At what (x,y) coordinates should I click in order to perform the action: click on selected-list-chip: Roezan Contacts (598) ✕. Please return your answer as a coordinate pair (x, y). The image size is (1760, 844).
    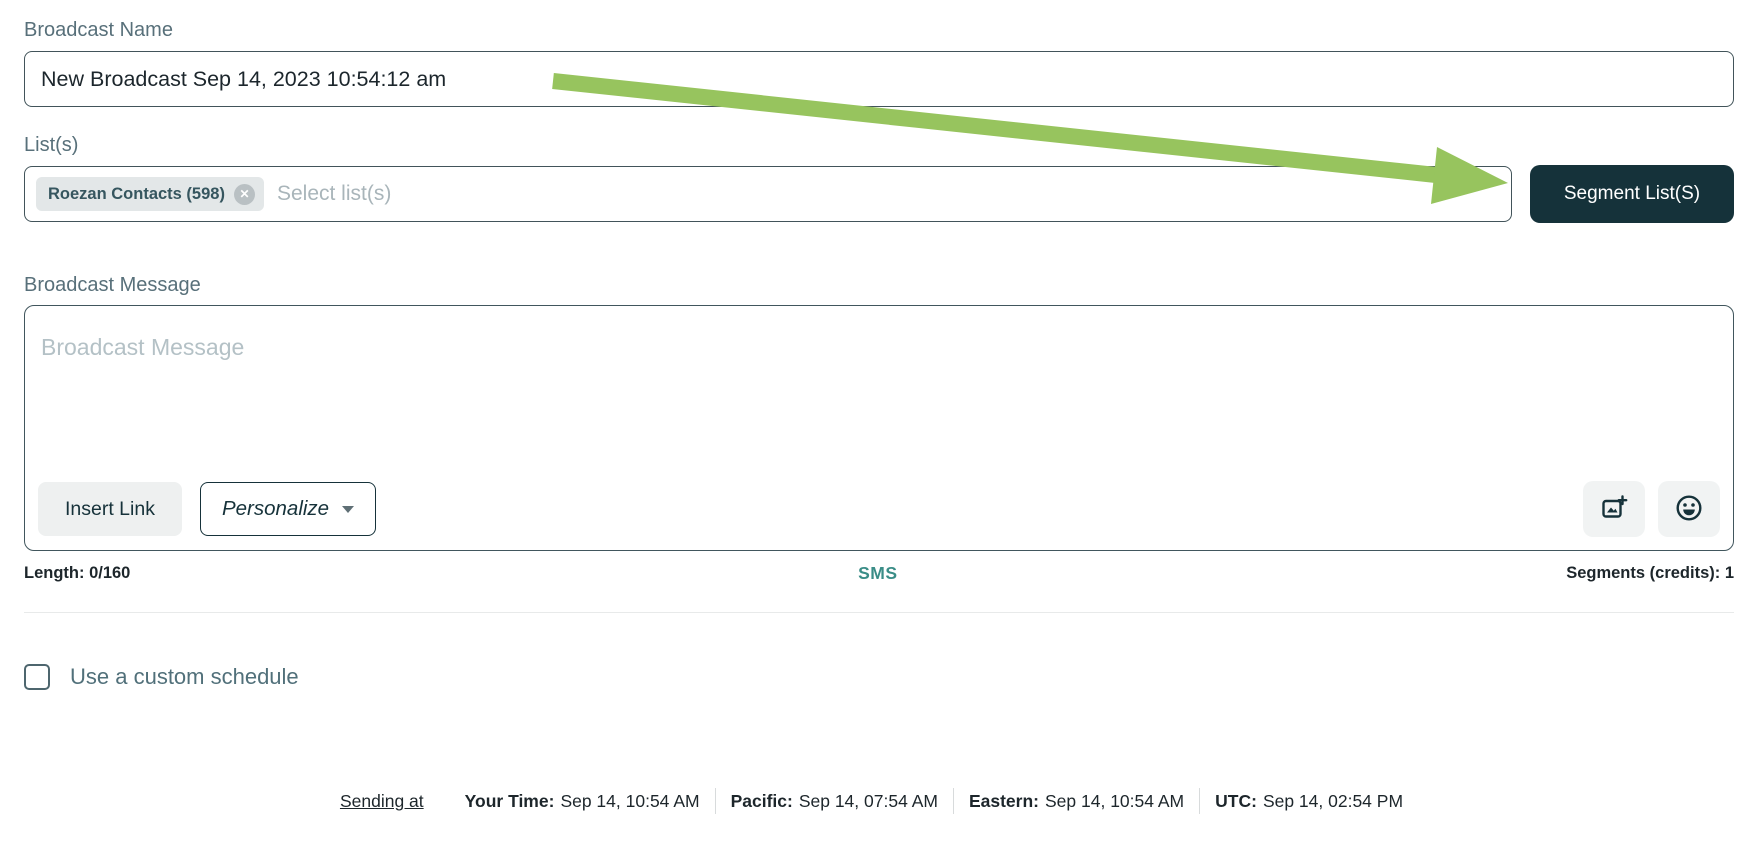
    Looking at the image, I should click on (150, 194).